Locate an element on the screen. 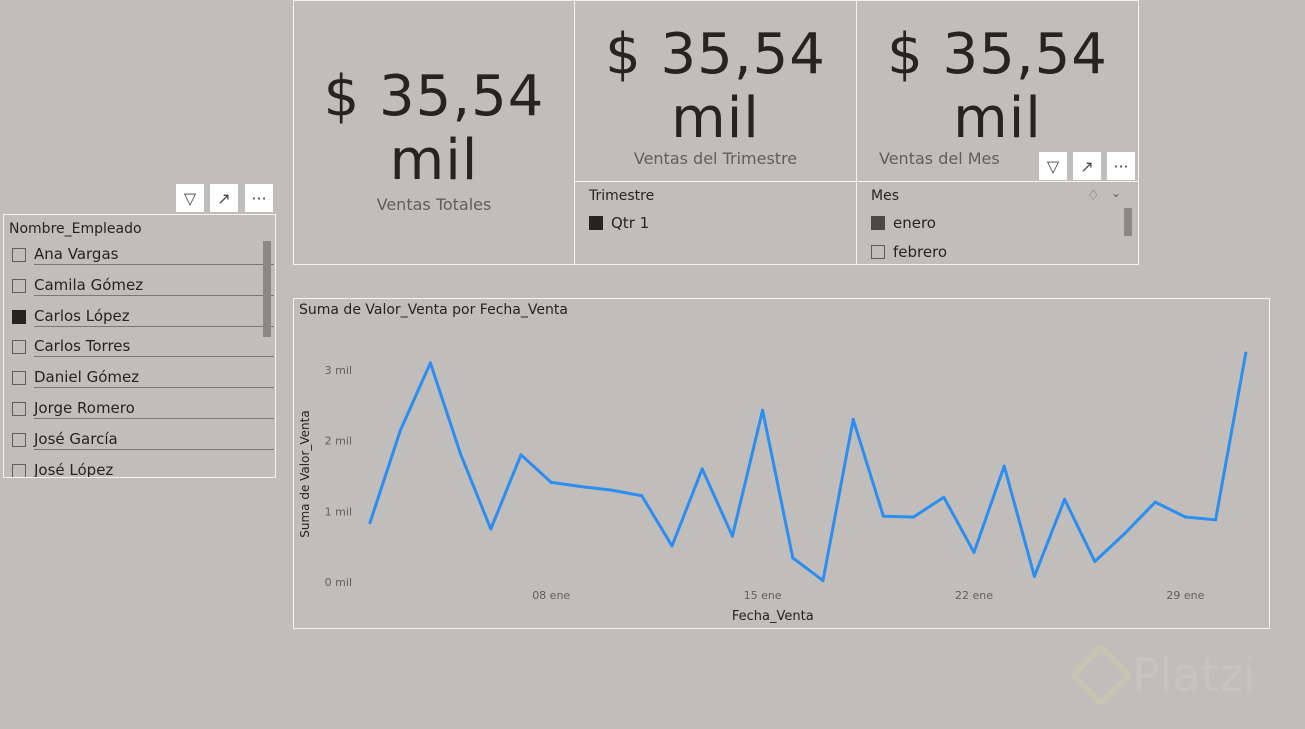 The image size is (1305, 729). card-ventas-trimestre: $ 35,54 mil Ventas del Trimestre is located at coordinates (715, 91).